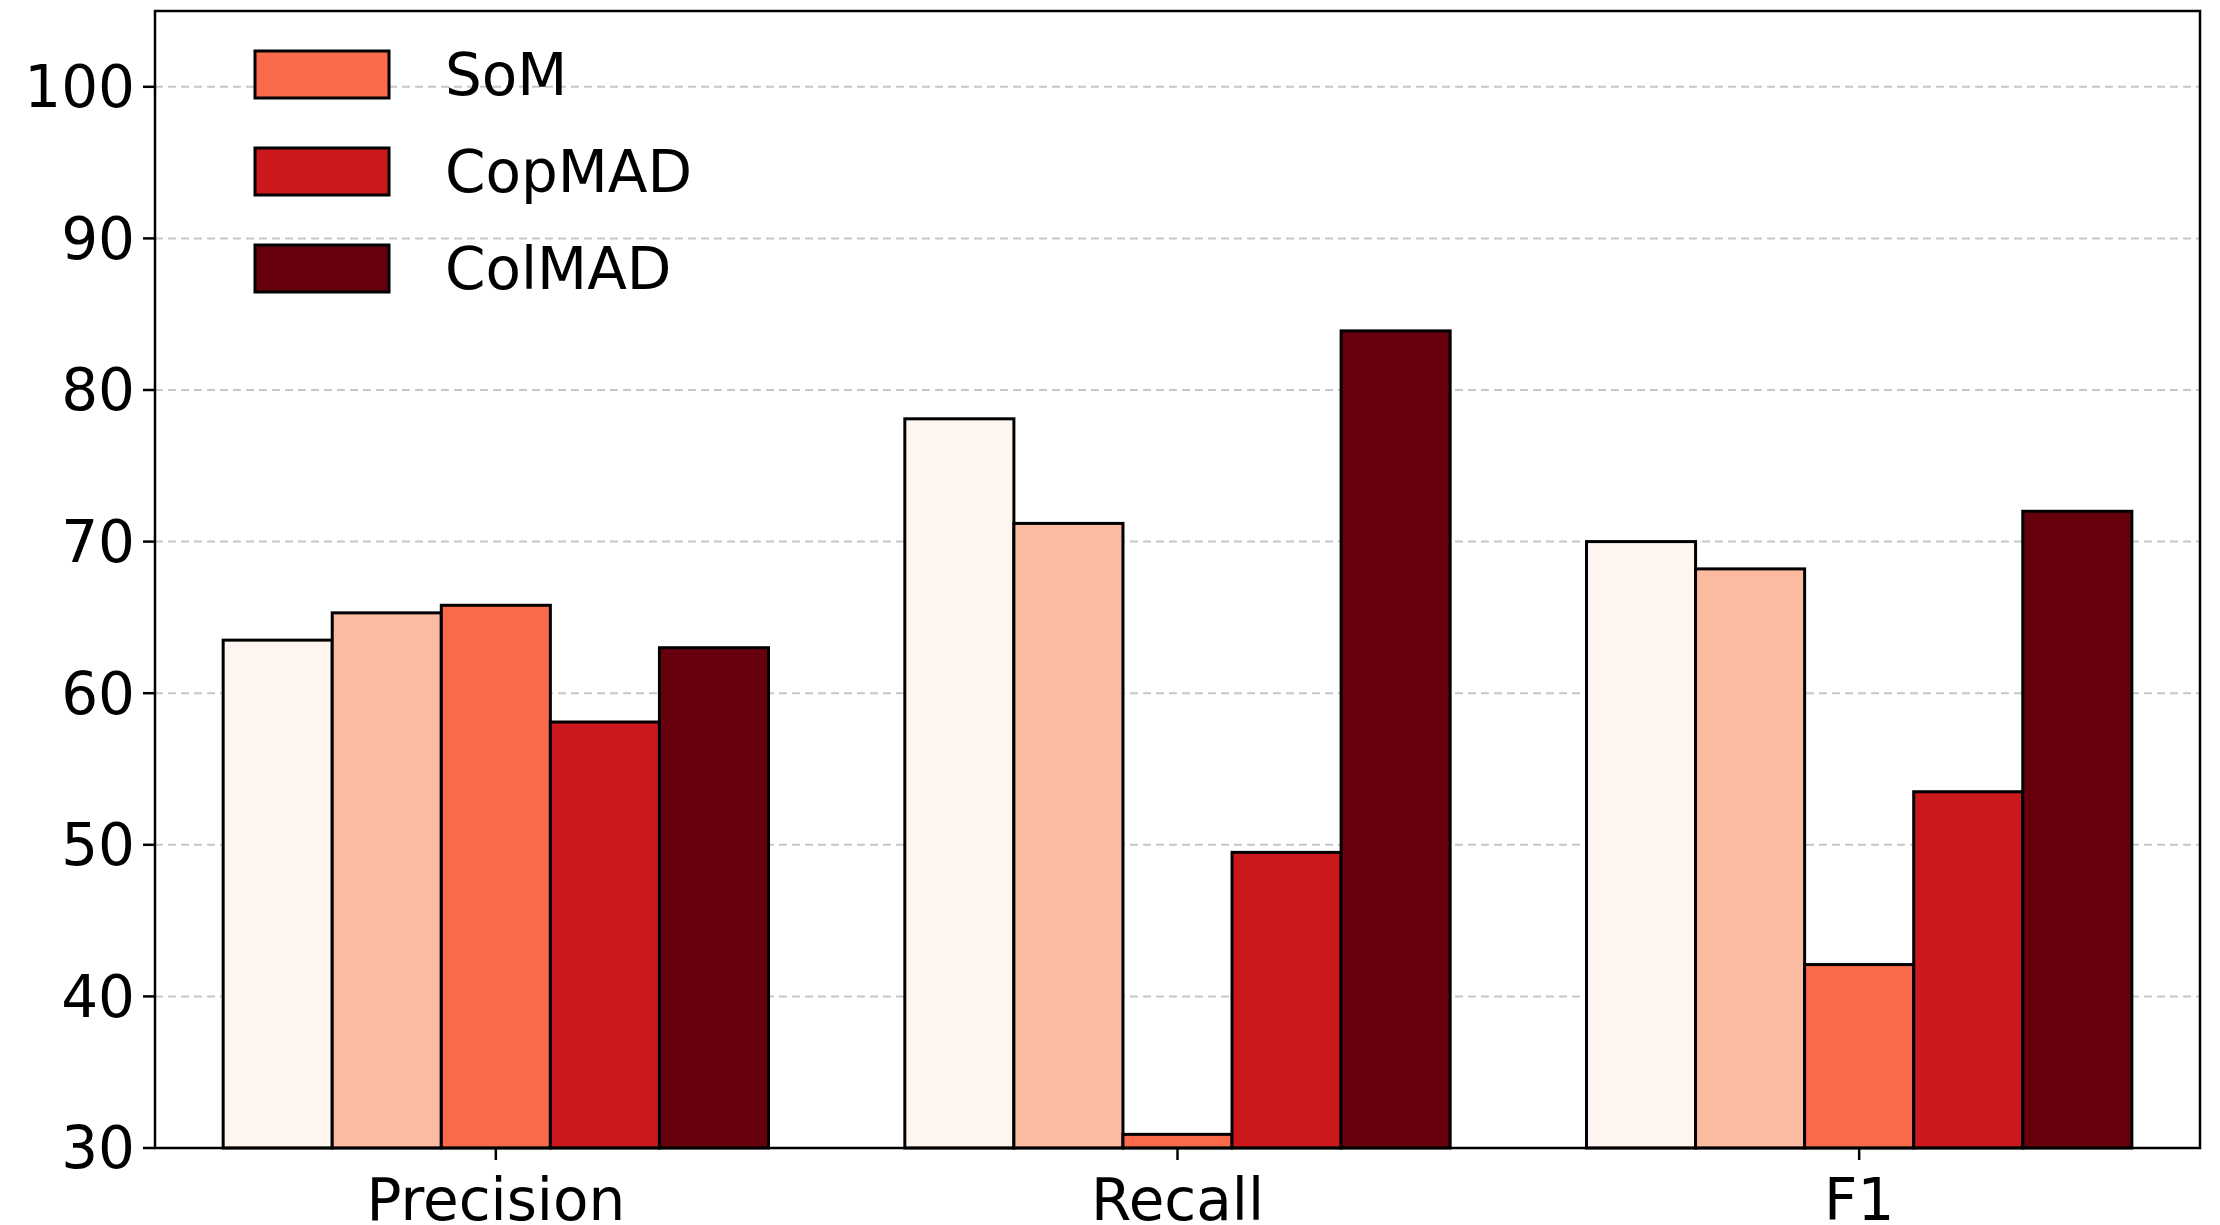 Image resolution: width=2220 pixels, height=1225 pixels. I want to click on y-tick-label: 30, so click(98, 1148).